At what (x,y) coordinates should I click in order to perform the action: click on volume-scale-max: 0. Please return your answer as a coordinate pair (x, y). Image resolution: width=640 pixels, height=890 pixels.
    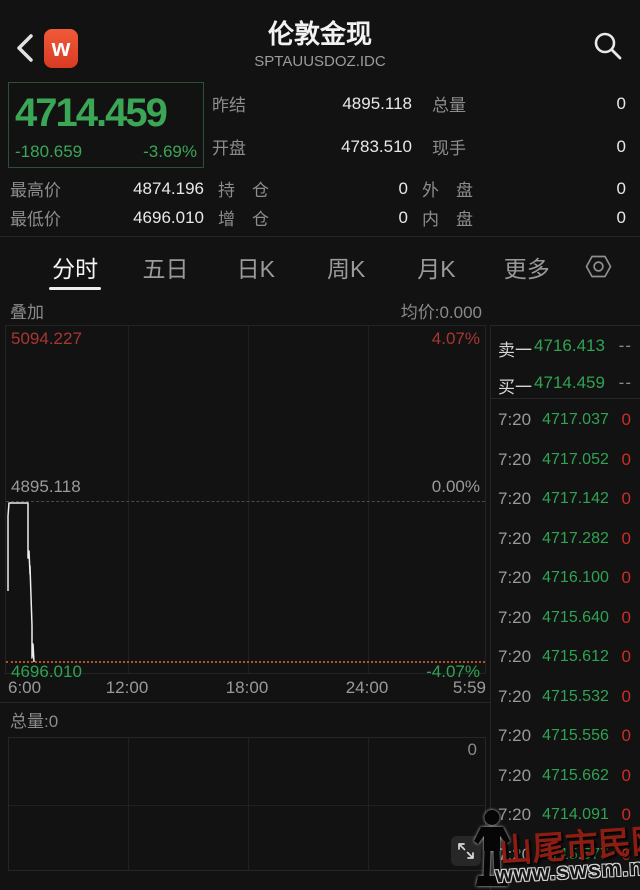
    Looking at the image, I should click on (472, 749).